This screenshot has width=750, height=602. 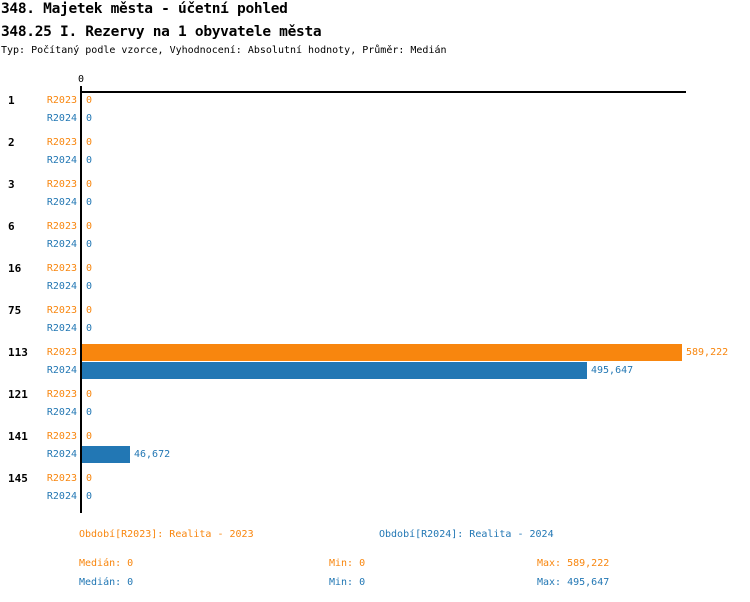 I want to click on value-label-r2024: 46,672, so click(x=152, y=454).